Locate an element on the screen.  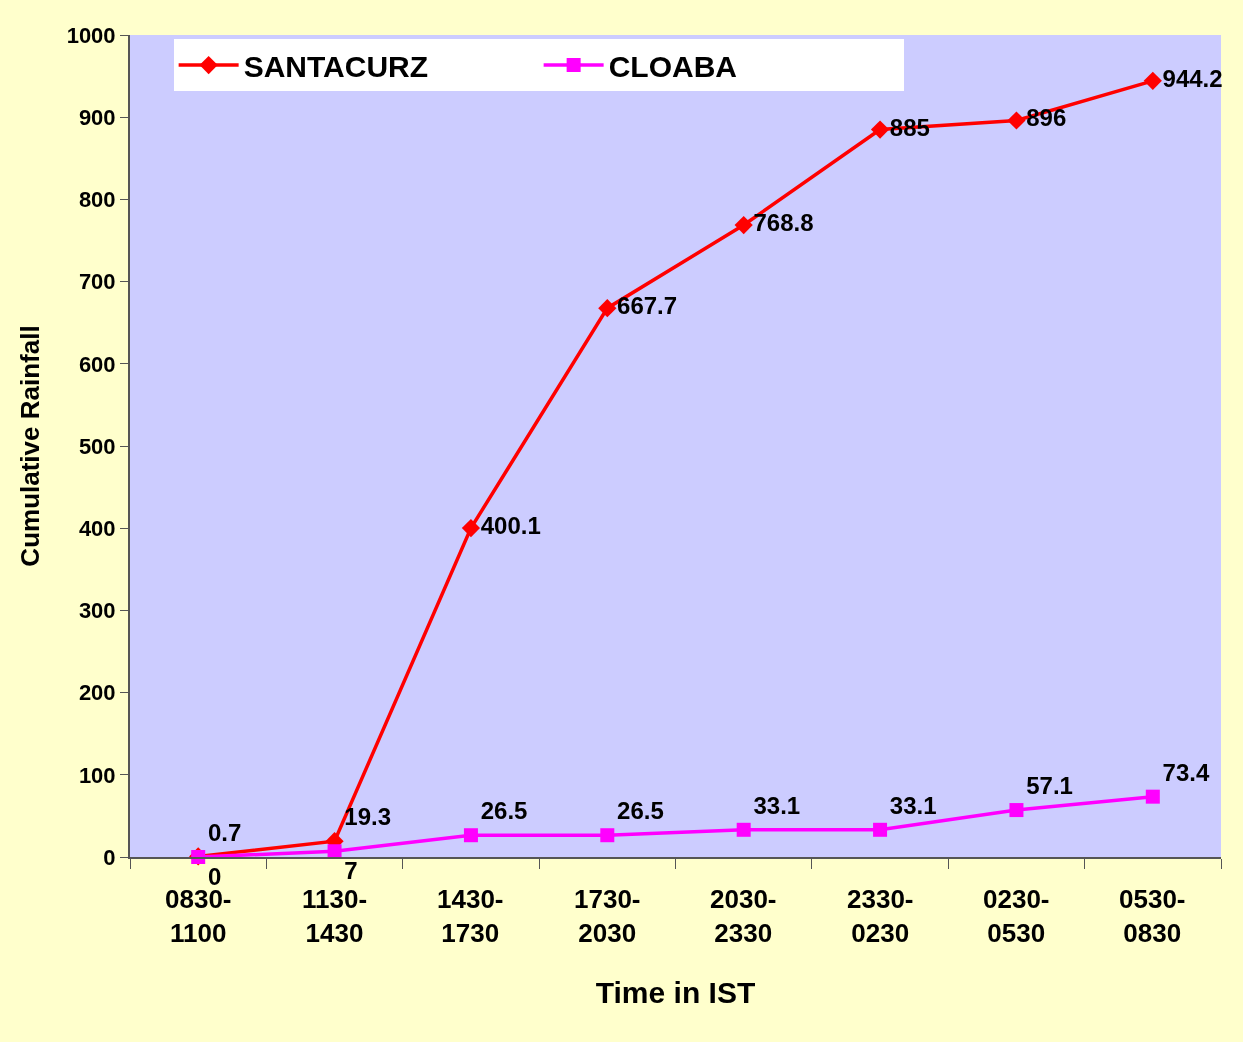
x-tick-label: 1130- 1430 is located at coordinates (335, 916).